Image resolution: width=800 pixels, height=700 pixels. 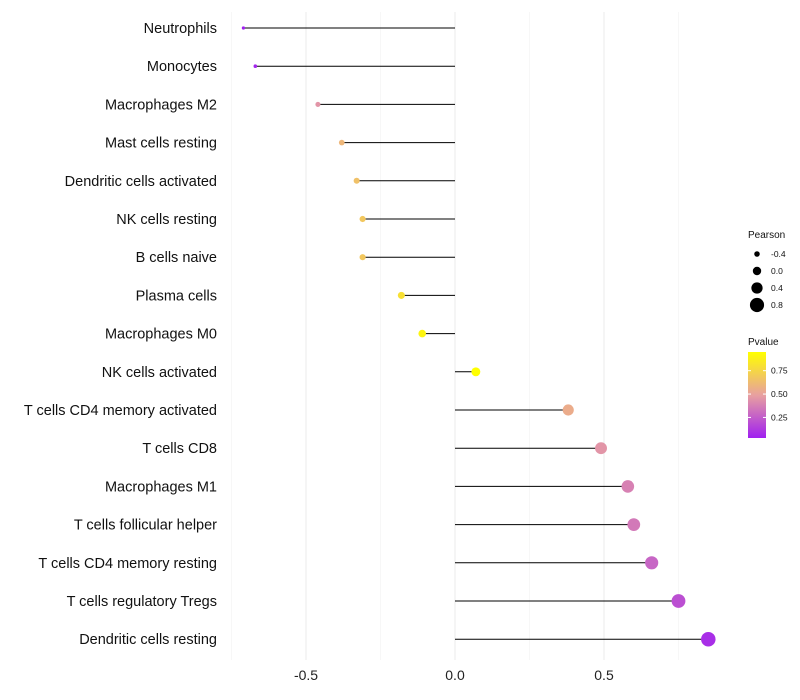 I want to click on category-label: Mast cells resting, so click(x=161, y=144).